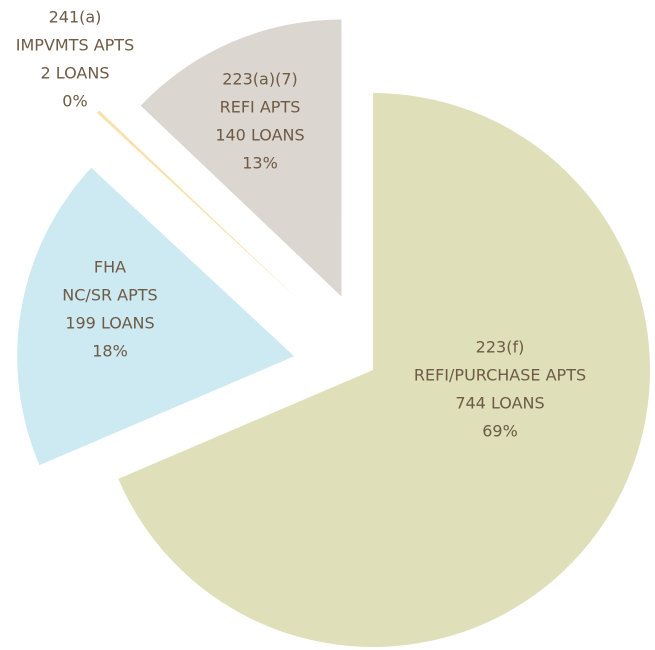 Image resolution: width=655 pixels, height=650 pixels. Describe the element at coordinates (75, 17) in the screenshot. I see `slice-label: 241(a)` at that location.